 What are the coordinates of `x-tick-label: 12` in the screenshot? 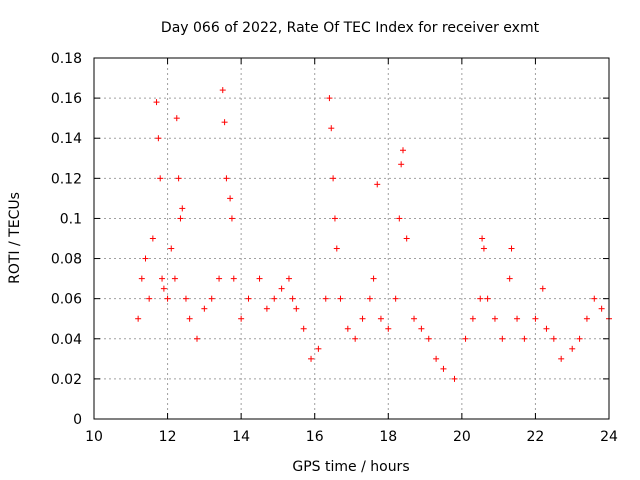 It's located at (168, 437).